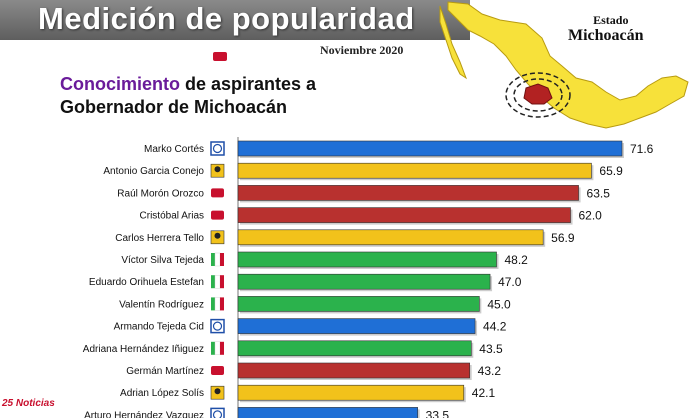 This screenshot has height=418, width=700. Describe the element at coordinates (499, 304) in the screenshot. I see `data-label: 45.0` at that location.